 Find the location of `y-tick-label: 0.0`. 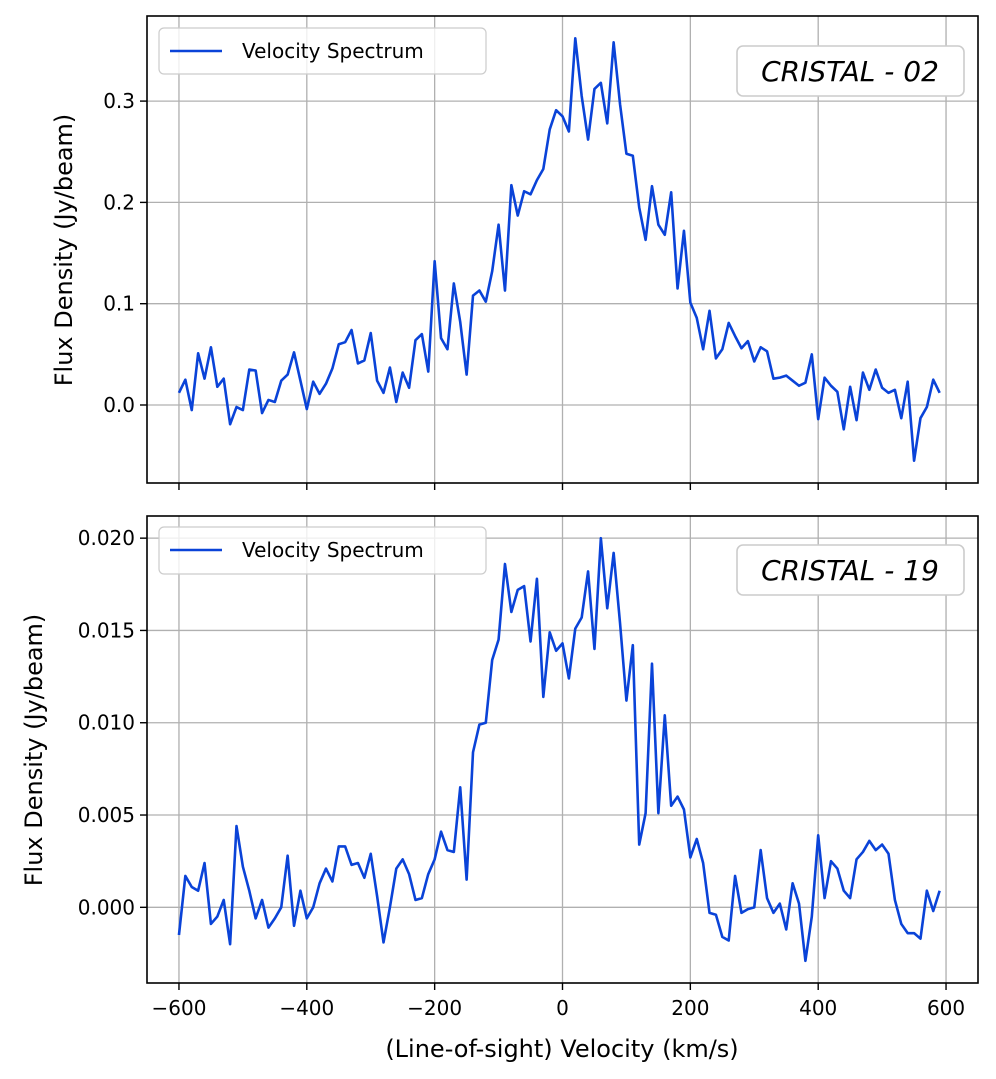

y-tick-label: 0.0 is located at coordinates (119, 405).